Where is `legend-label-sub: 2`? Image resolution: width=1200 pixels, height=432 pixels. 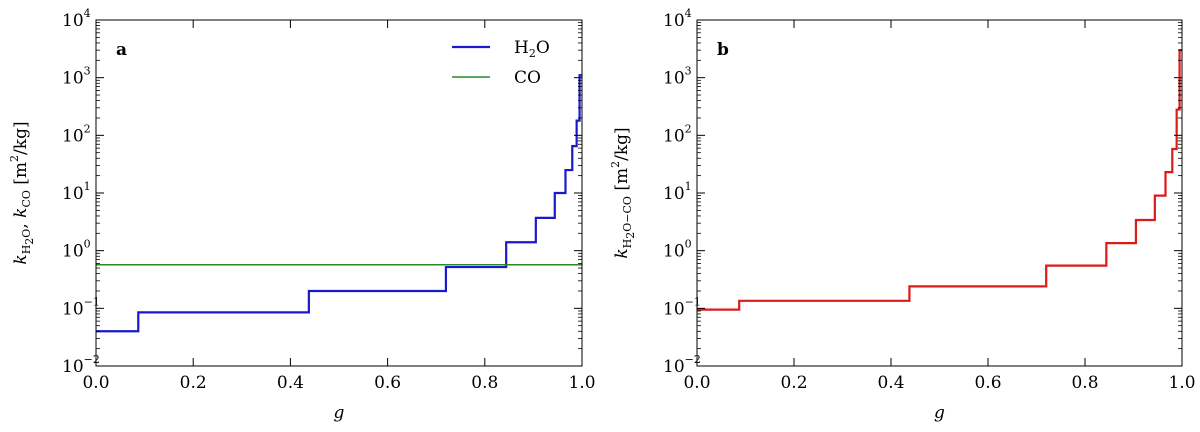
legend-label-sub: 2 is located at coordinates (532, 53).